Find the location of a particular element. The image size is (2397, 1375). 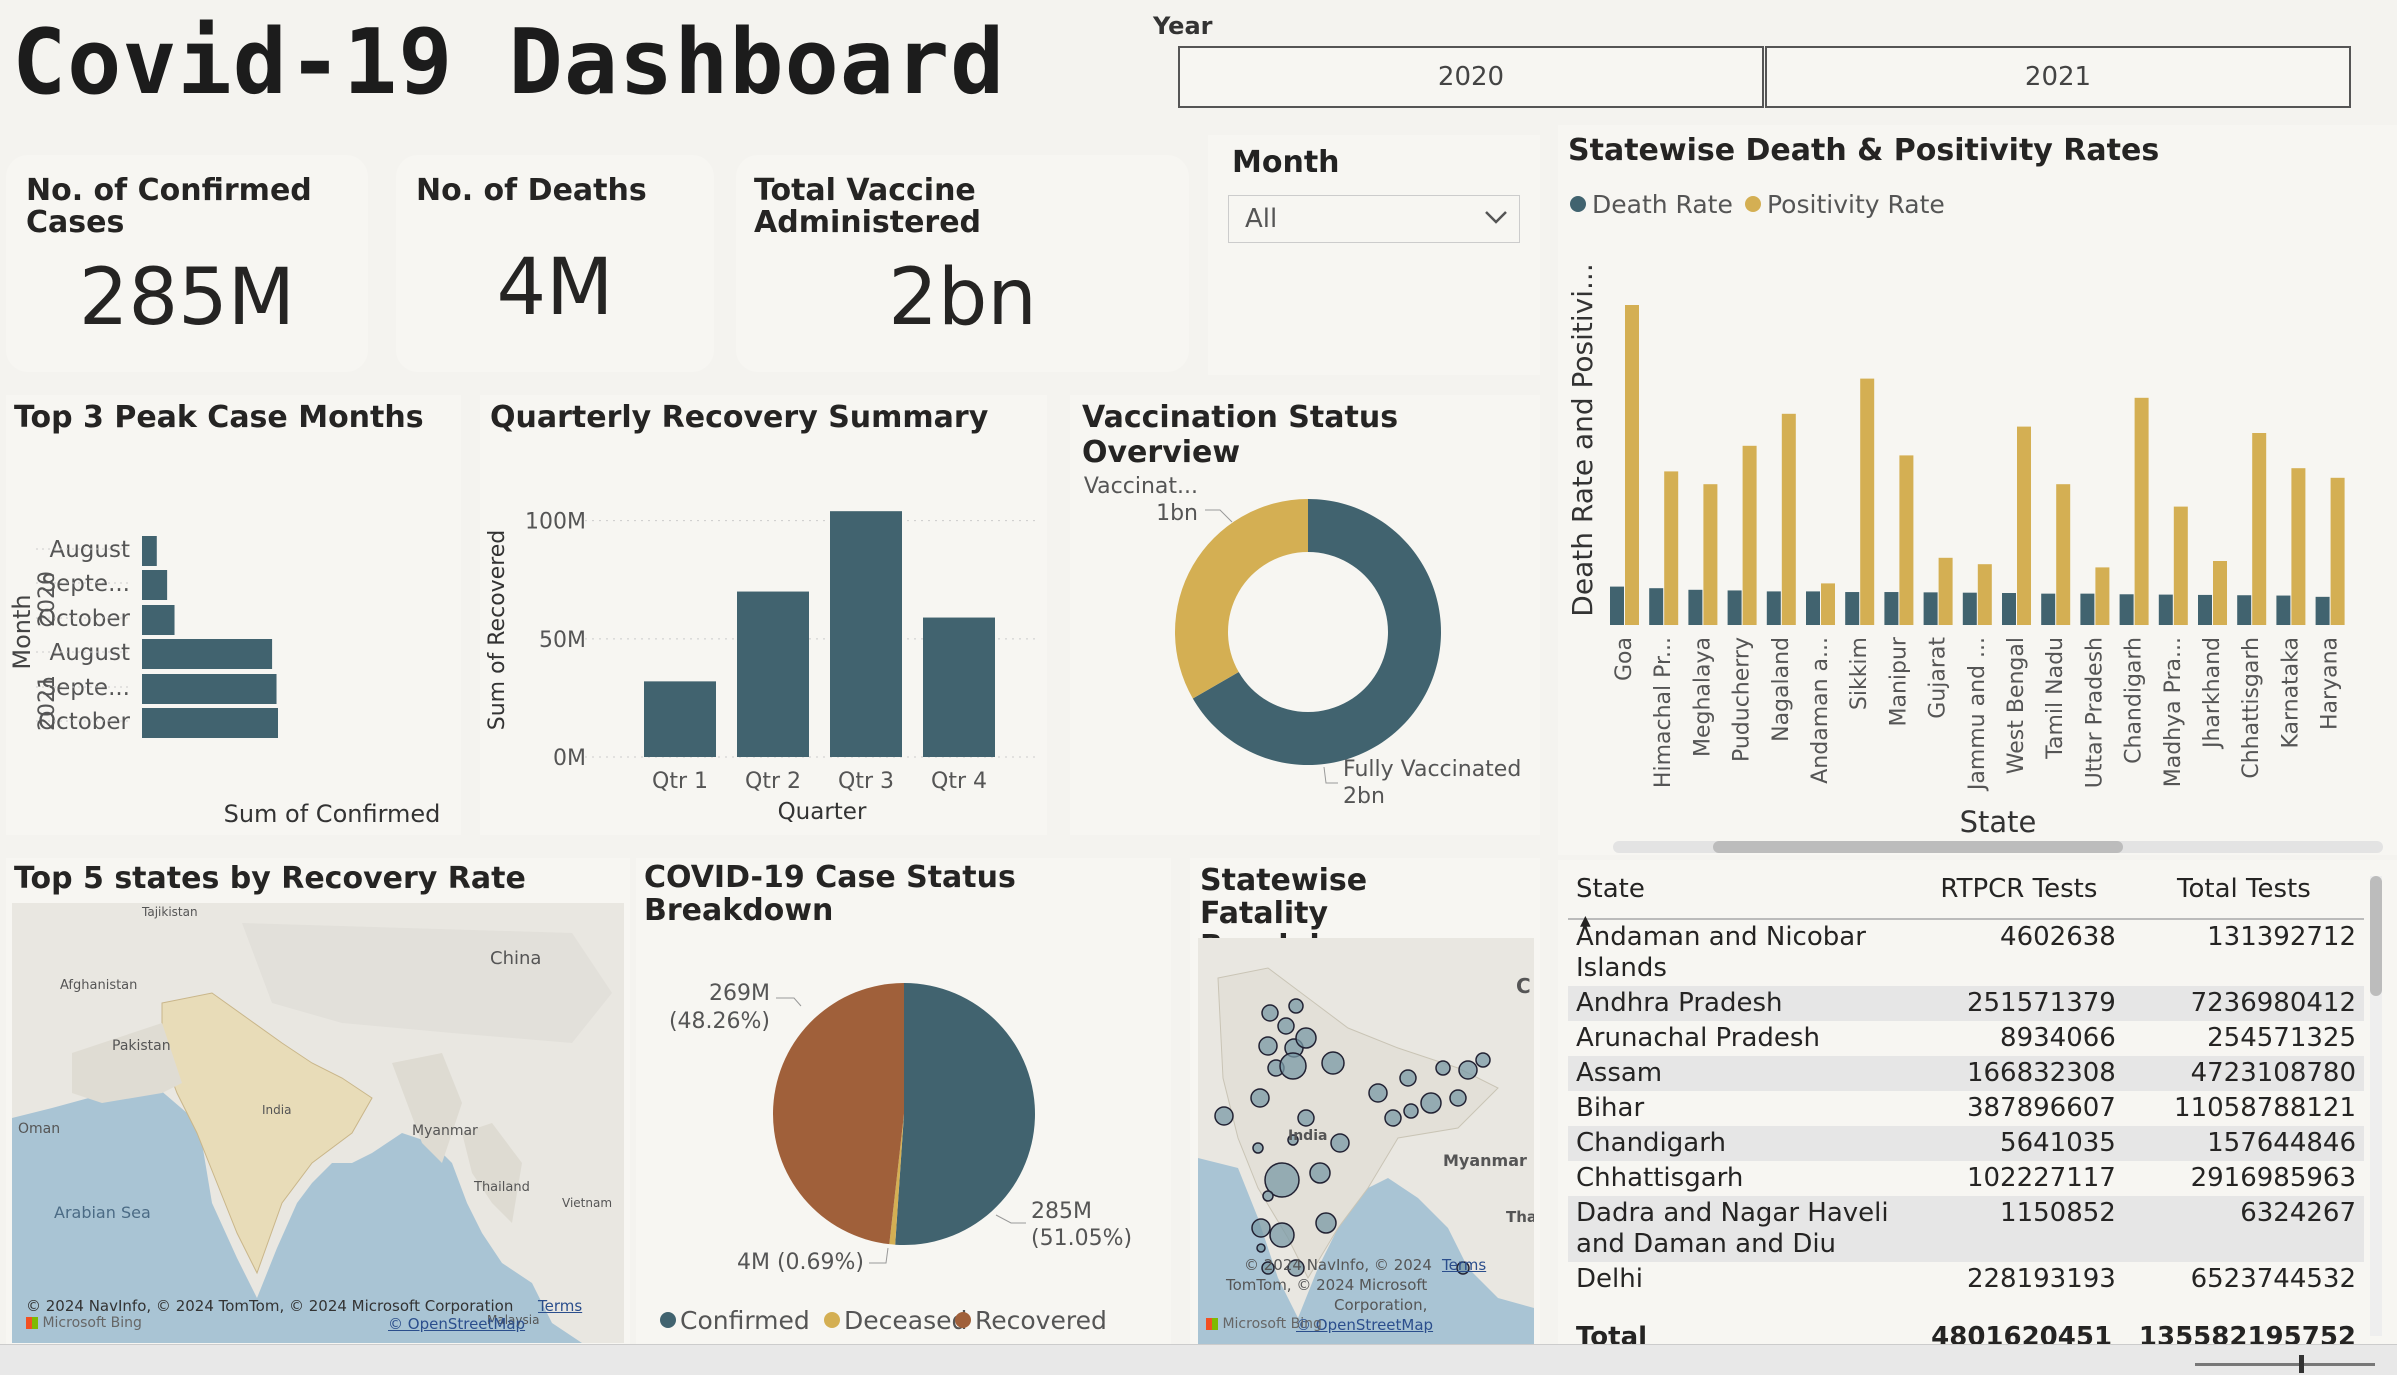

cell-state: Andhra Pradesh is located at coordinates (1741, 1003).